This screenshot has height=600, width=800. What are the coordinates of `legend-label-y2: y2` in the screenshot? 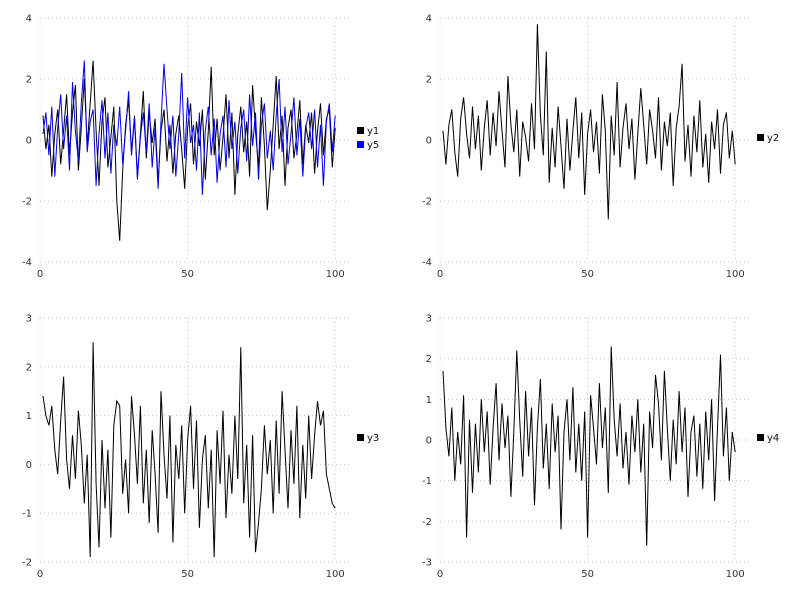 It's located at (773, 138).